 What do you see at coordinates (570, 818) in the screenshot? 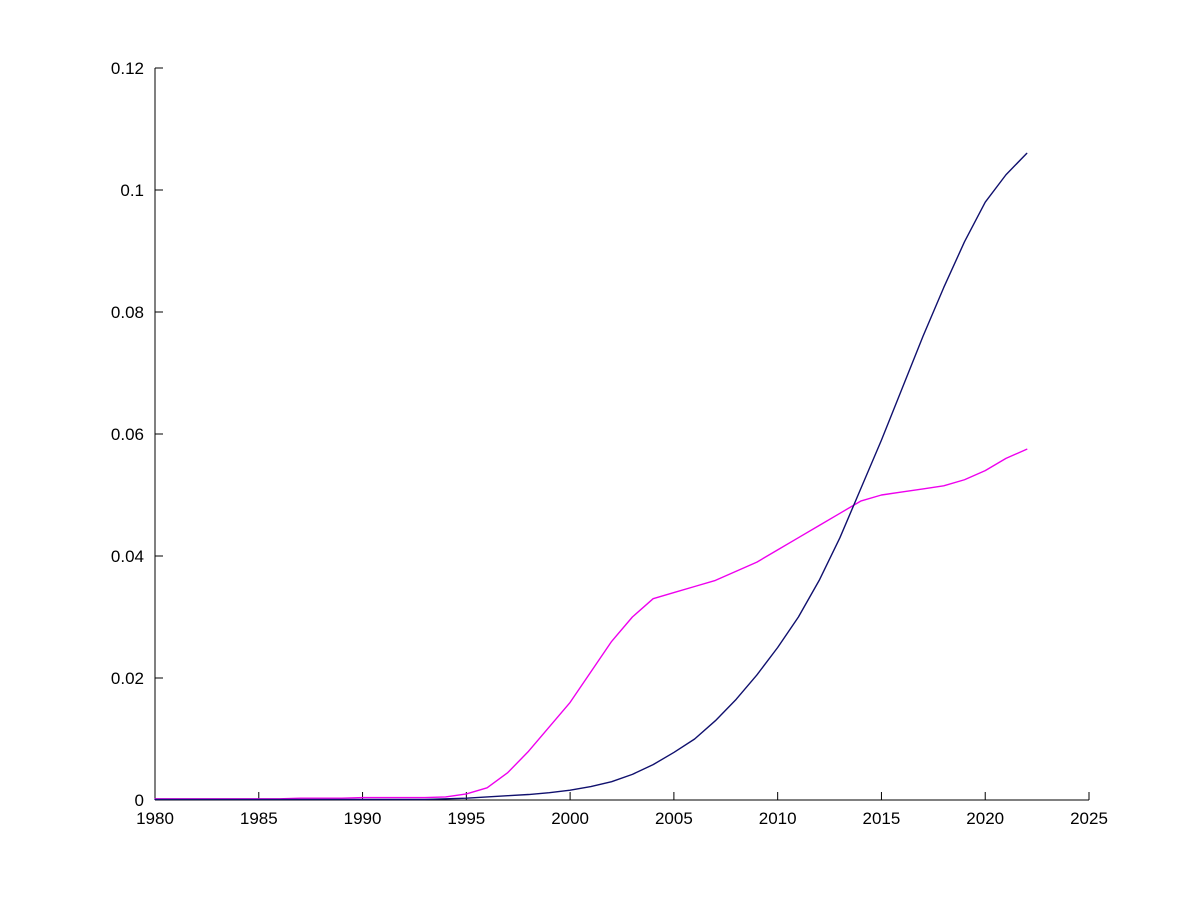
I see `x-tick-label: 2000` at bounding box center [570, 818].